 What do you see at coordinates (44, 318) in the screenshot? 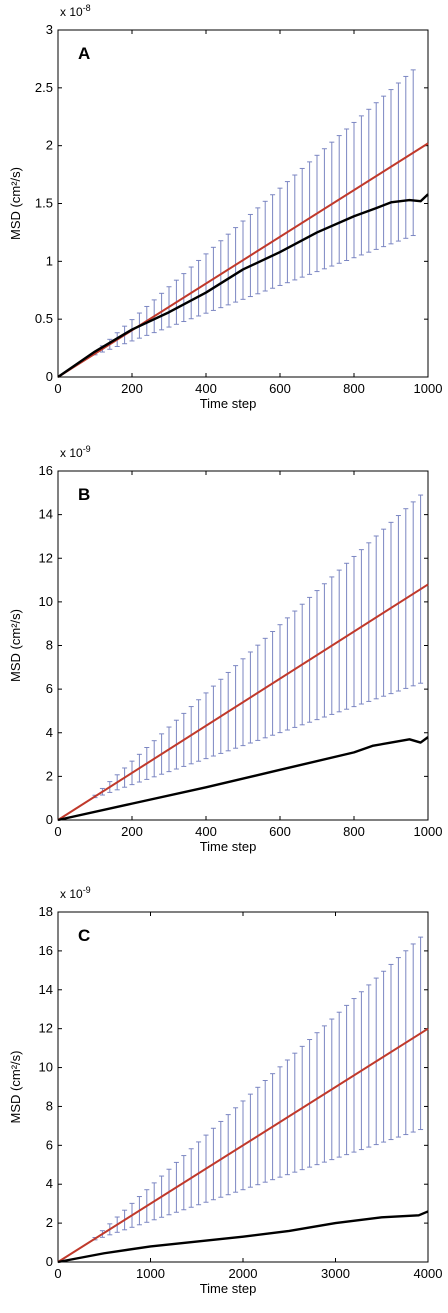
I see `y-tick-label: 0.5` at bounding box center [44, 318].